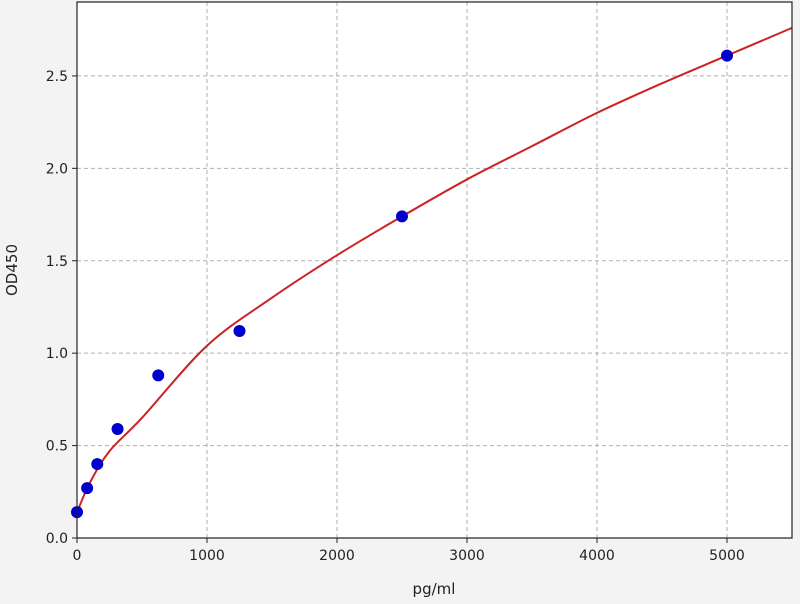 Image resolution: width=800 pixels, height=604 pixels. What do you see at coordinates (434, 589) in the screenshot?
I see `x-axis-label: pg/ml` at bounding box center [434, 589].